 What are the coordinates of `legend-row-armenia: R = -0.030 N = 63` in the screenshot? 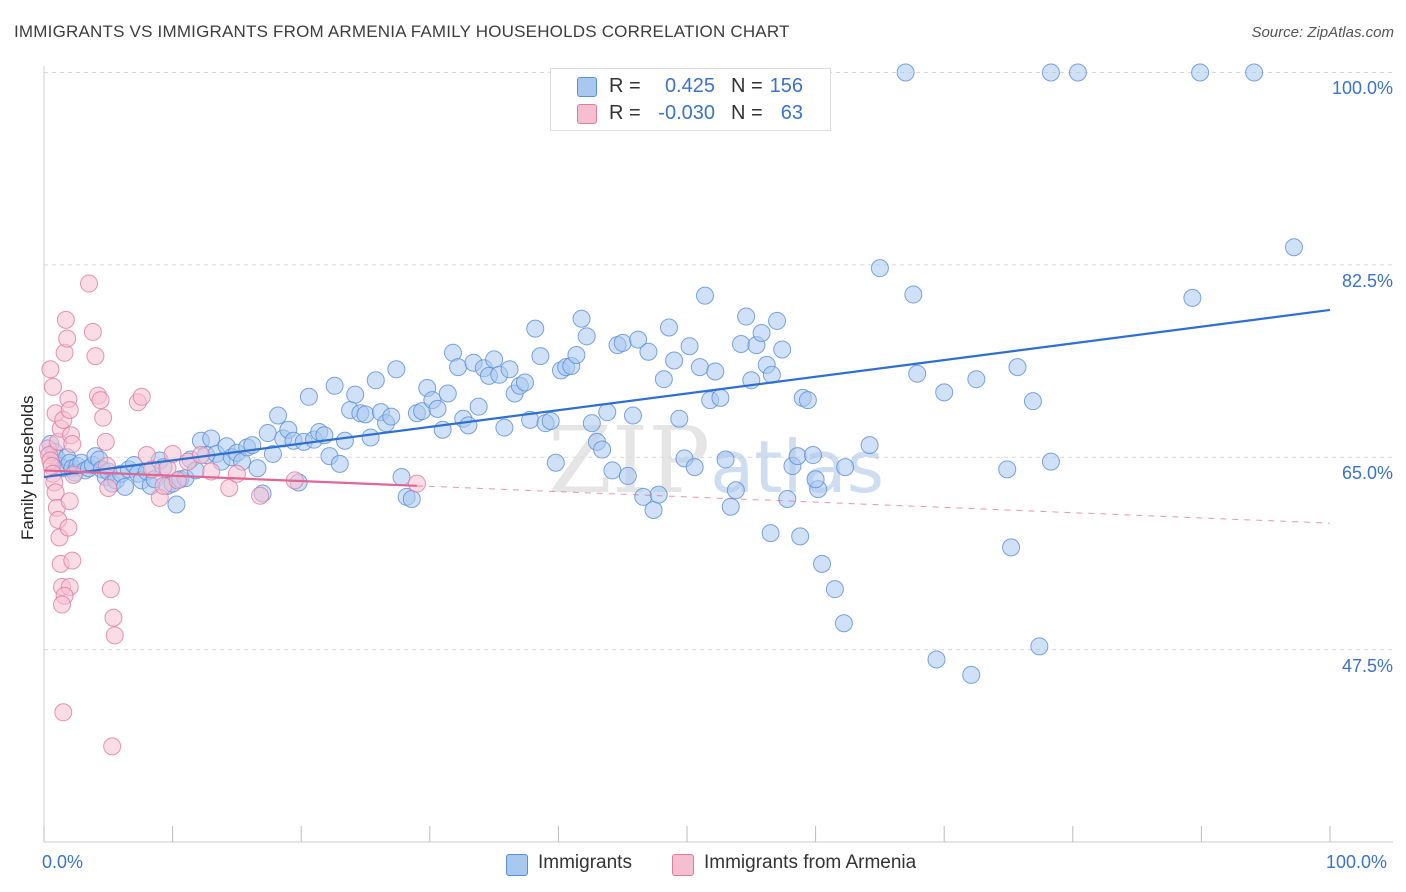 It's located at (690, 113).